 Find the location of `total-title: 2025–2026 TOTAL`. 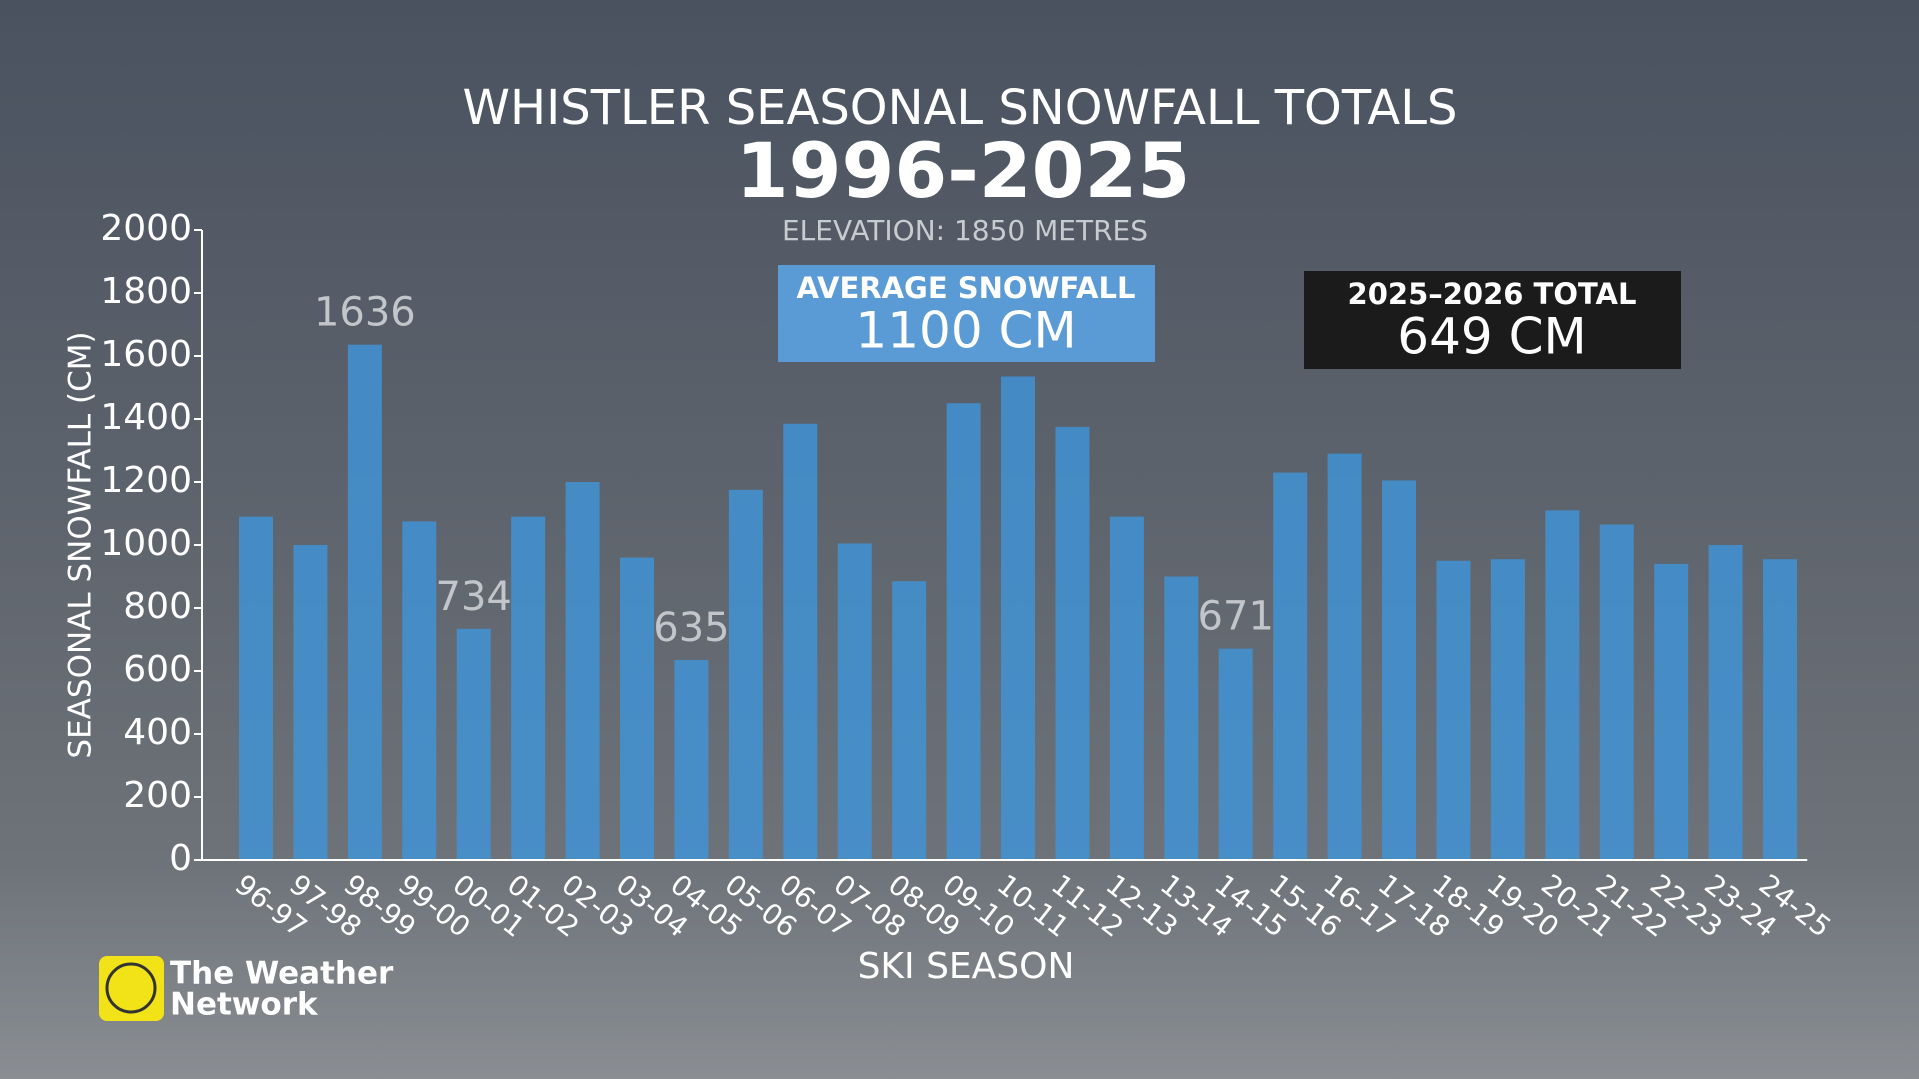

total-title: 2025–2026 TOTAL is located at coordinates (1492, 294).